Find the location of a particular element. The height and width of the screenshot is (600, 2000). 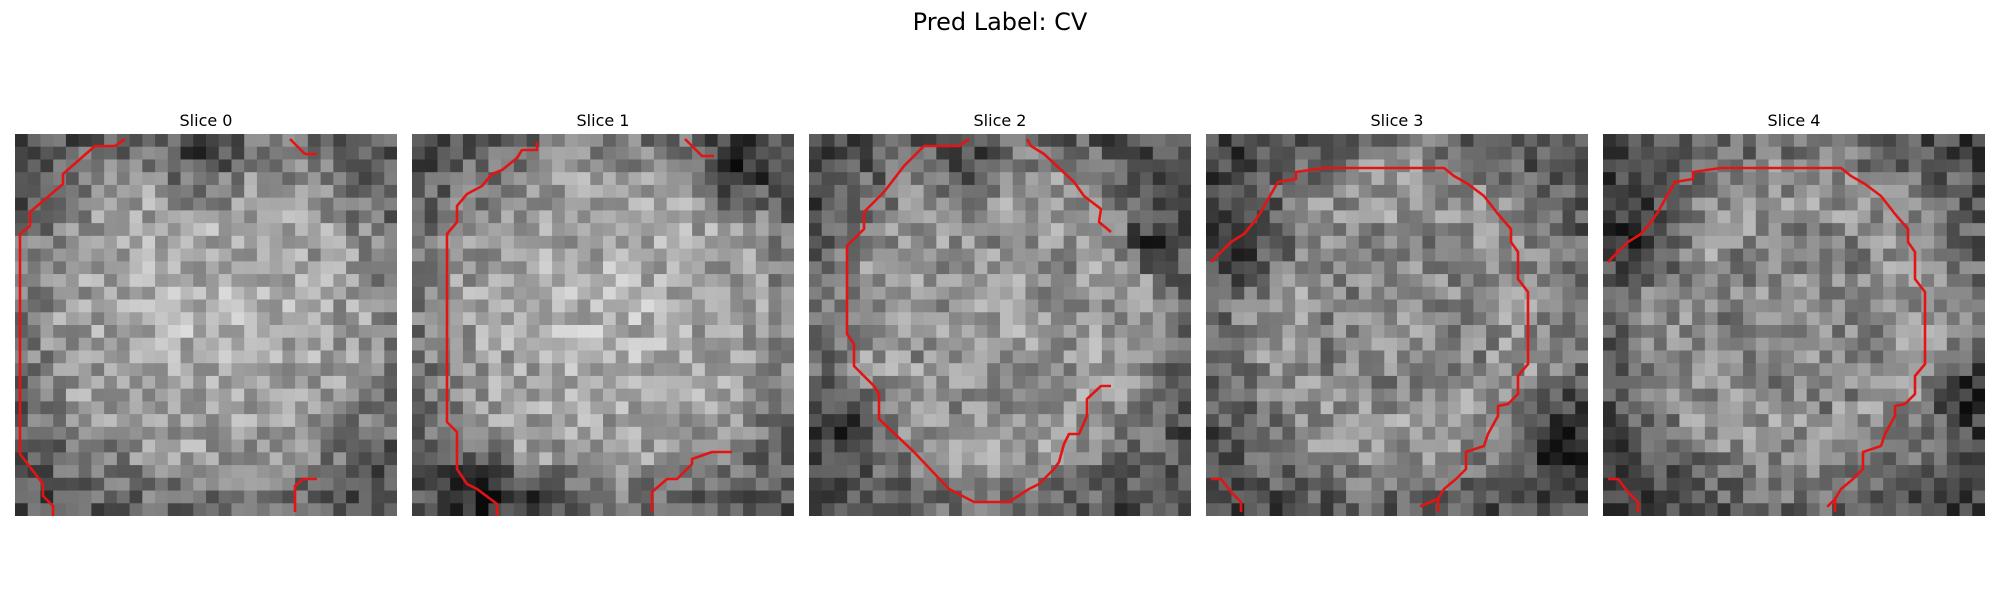

slice-panel-3: Slice 3 is located at coordinates (1397, 312).